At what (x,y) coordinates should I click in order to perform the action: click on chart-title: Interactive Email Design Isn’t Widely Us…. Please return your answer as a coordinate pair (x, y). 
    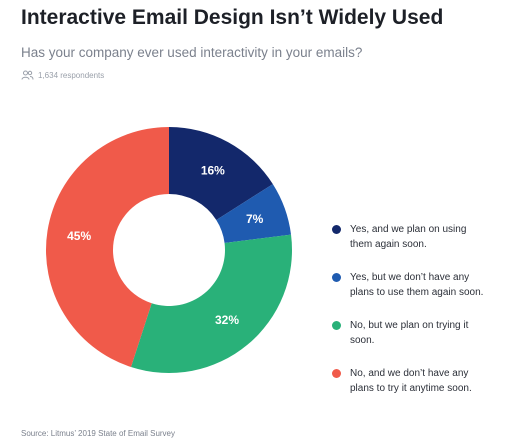
    Looking at the image, I should click on (232, 17).